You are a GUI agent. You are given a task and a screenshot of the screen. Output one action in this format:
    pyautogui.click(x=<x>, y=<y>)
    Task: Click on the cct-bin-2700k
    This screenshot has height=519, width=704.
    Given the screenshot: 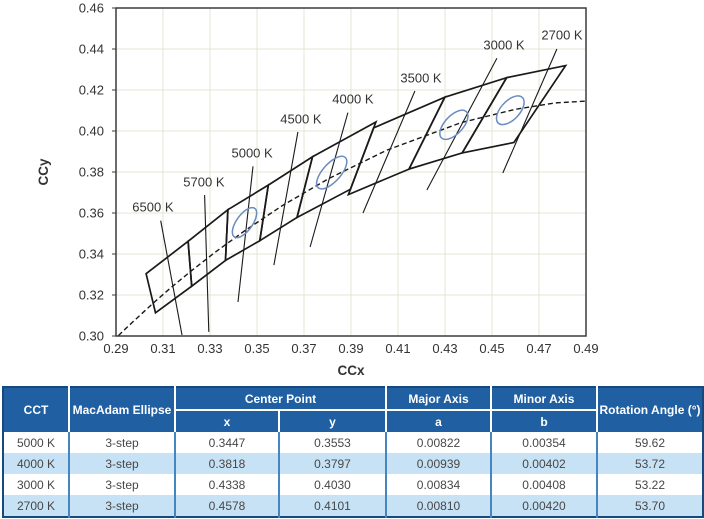 What is the action you would take?
    pyautogui.click(x=514, y=109)
    